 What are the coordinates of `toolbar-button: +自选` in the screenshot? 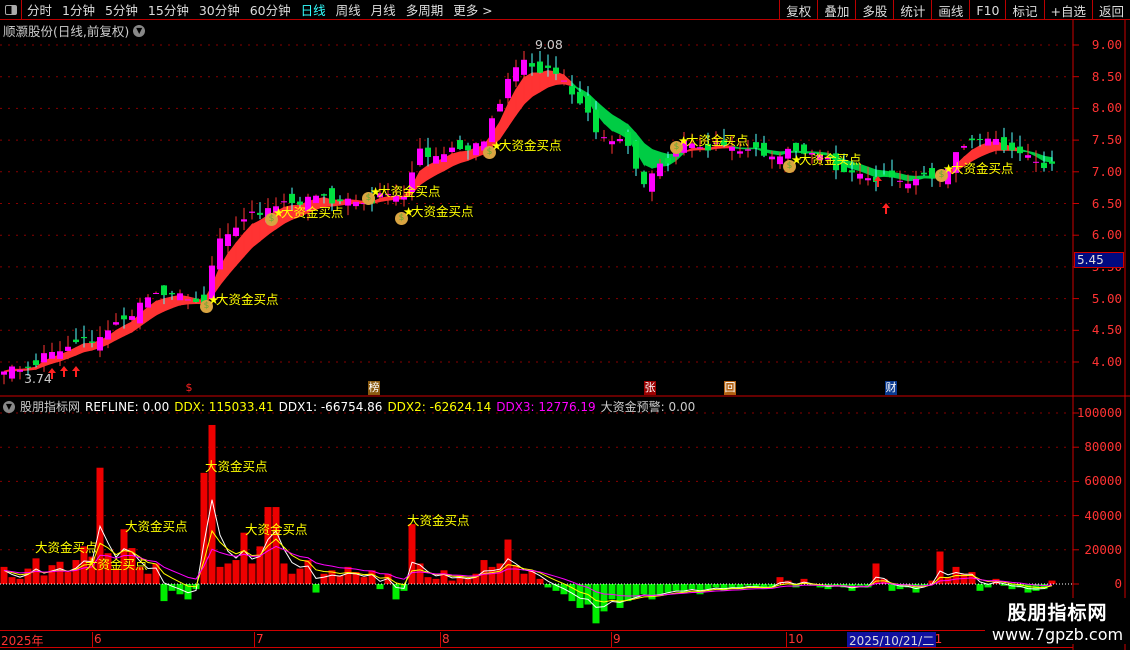 It's located at (1067, 10).